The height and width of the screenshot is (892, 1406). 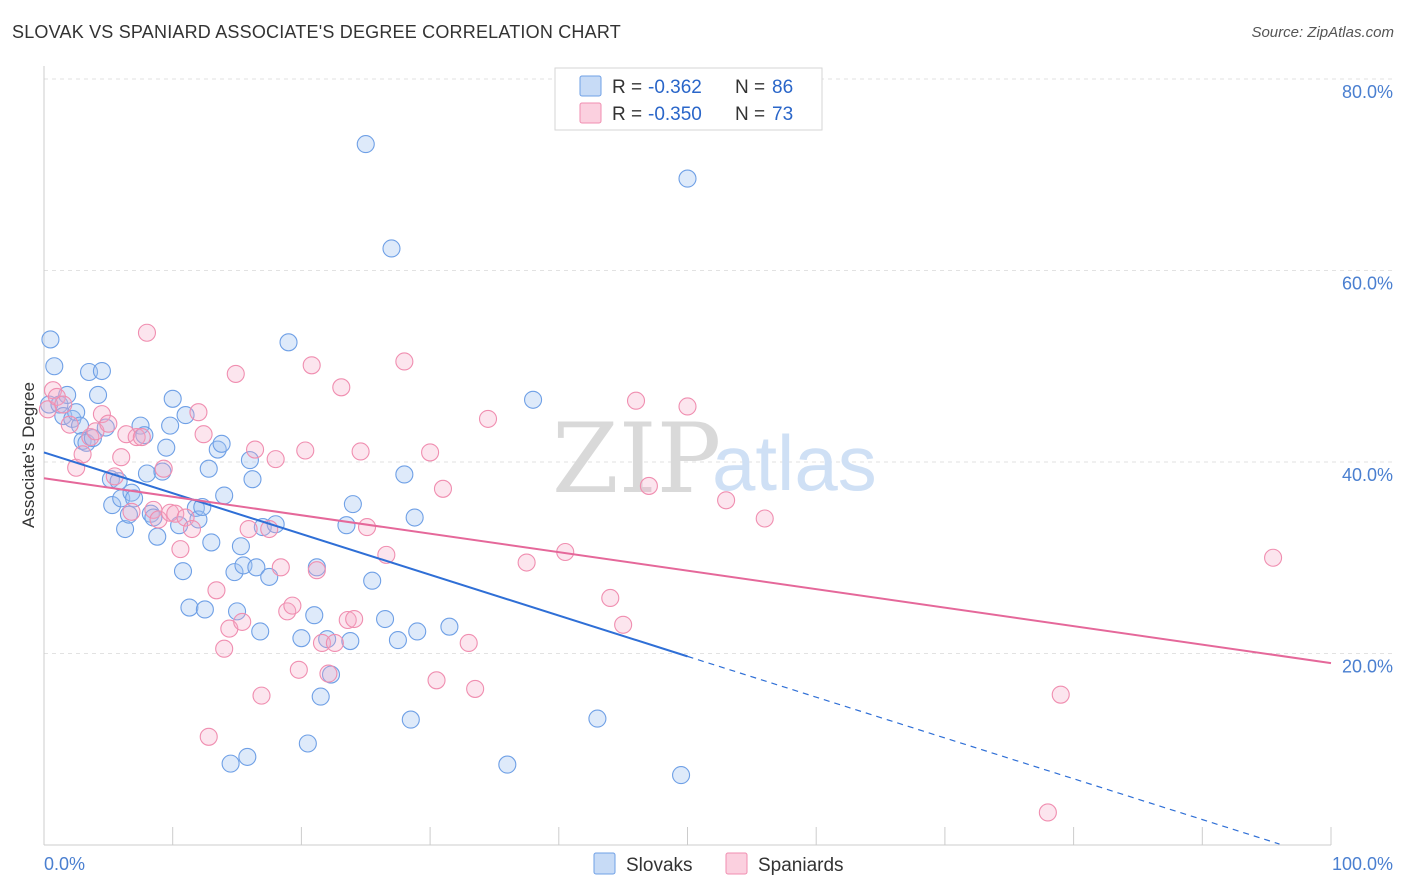 I want to click on legend-r-label-2: R =, so click(x=627, y=114).